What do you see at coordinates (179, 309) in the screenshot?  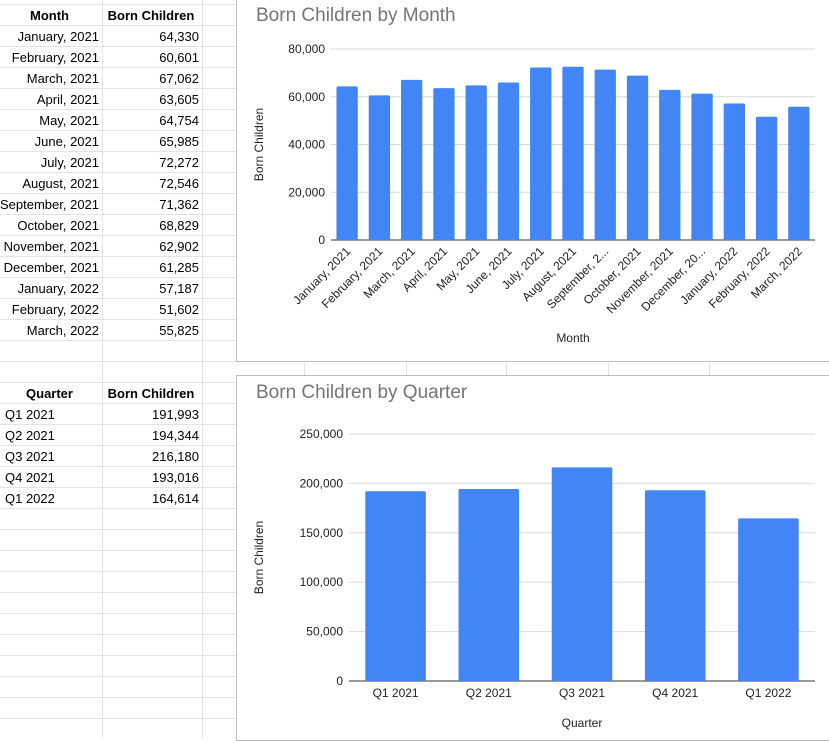 I see `table-cell-value: 51,602` at bounding box center [179, 309].